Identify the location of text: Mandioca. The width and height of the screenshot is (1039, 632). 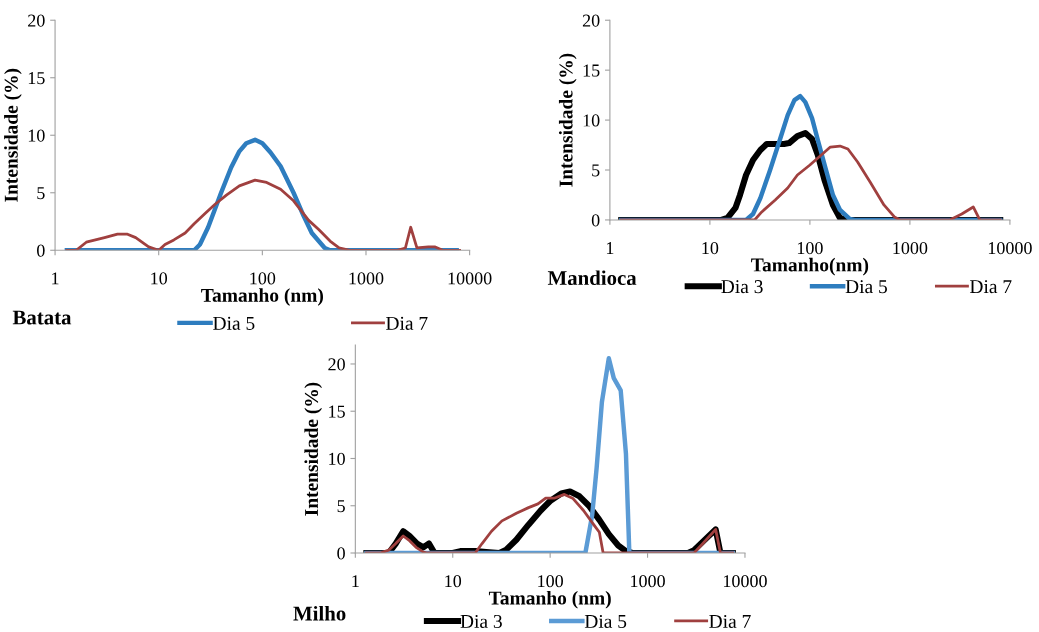
(592, 278).